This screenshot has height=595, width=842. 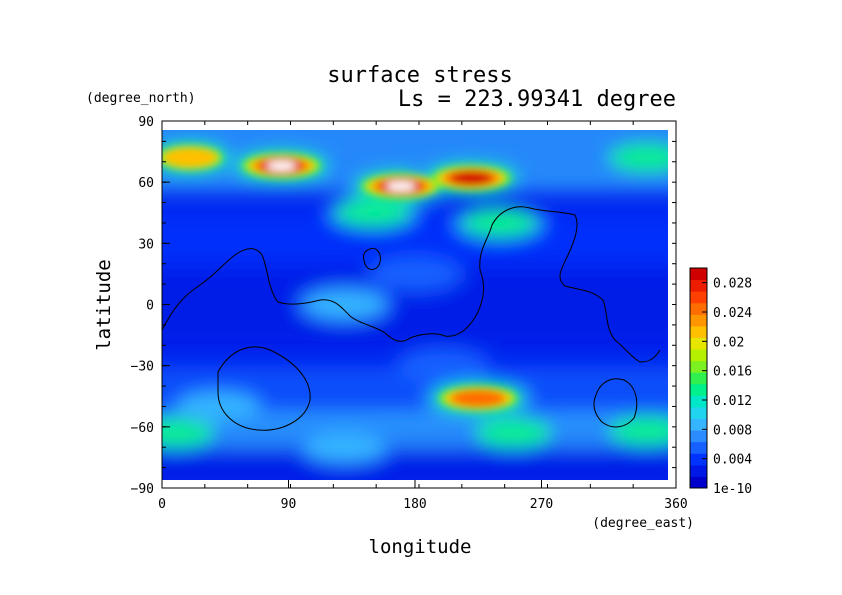 I want to click on y-tick-label: −90, so click(x=142, y=489).